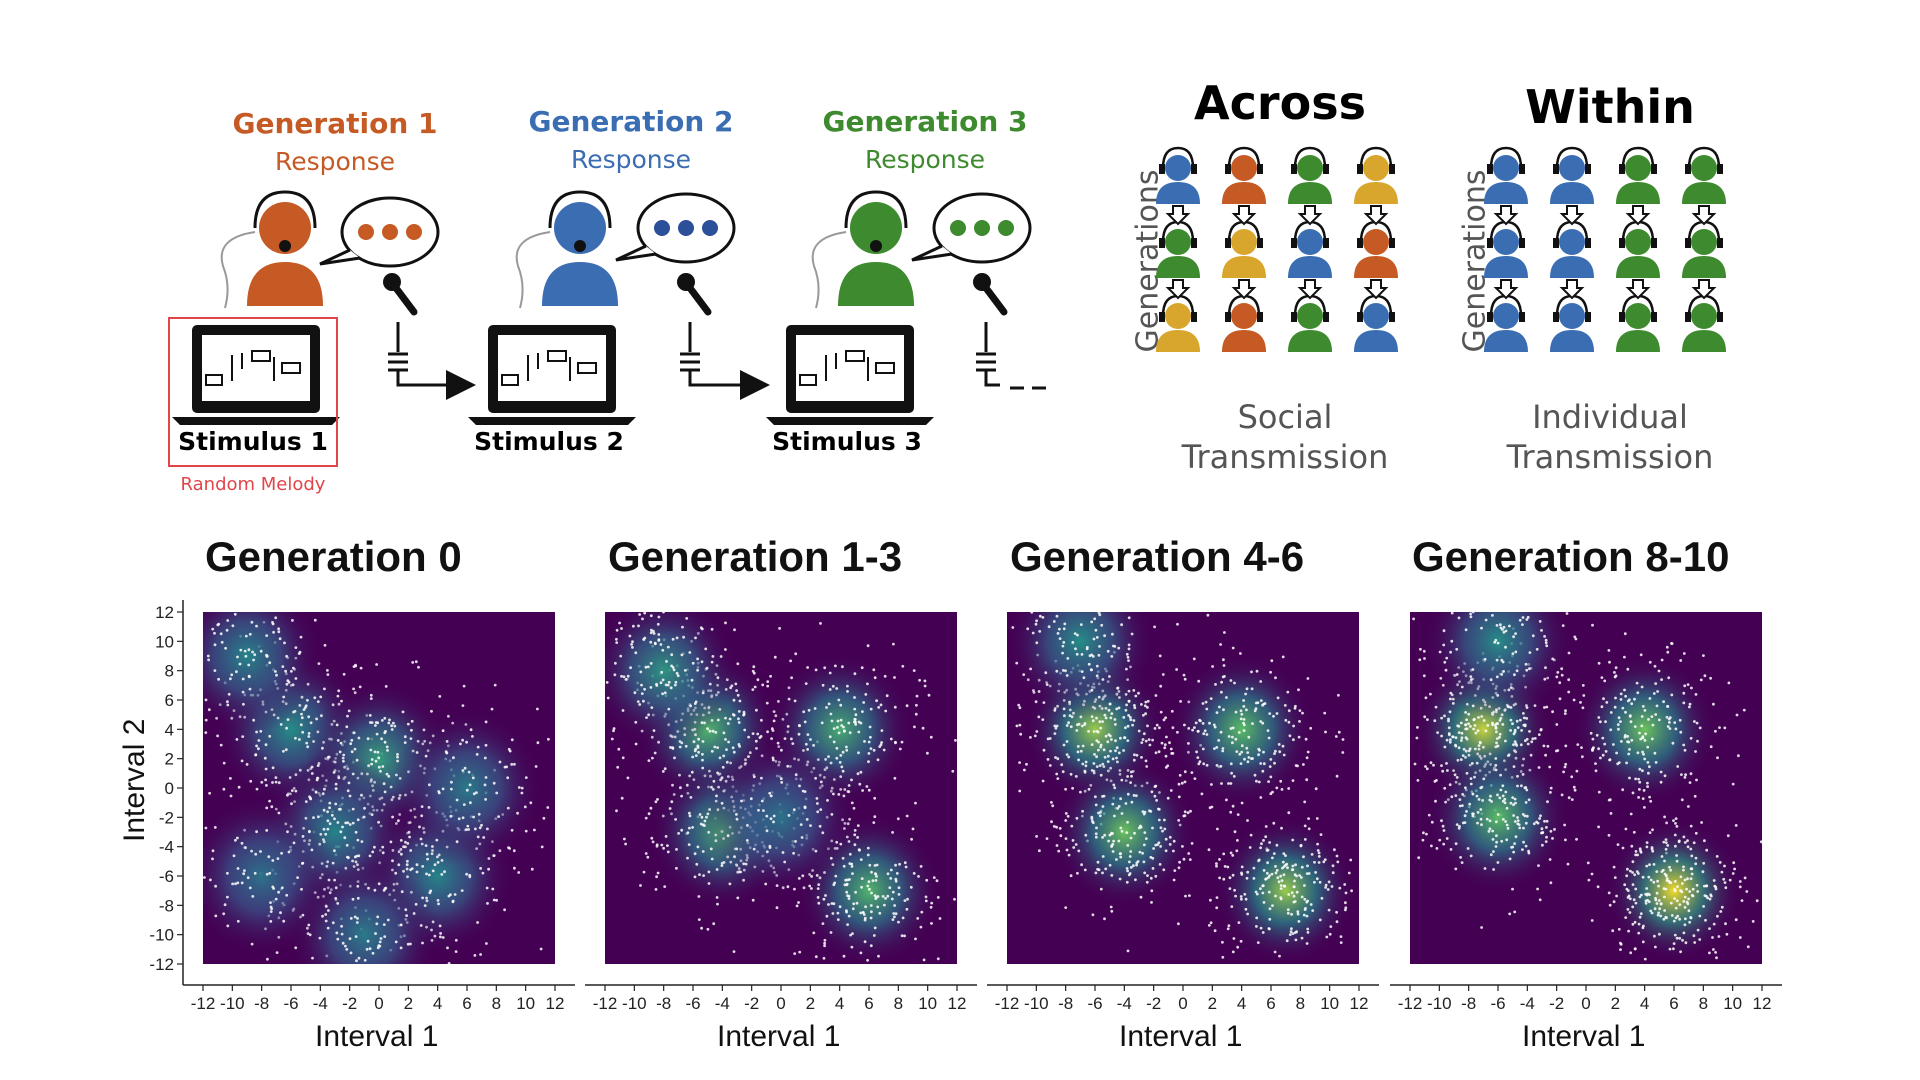 Image resolution: width=1920 pixels, height=1080 pixels. What do you see at coordinates (1153, 1003) in the screenshot?
I see `x-tick-label: -2` at bounding box center [1153, 1003].